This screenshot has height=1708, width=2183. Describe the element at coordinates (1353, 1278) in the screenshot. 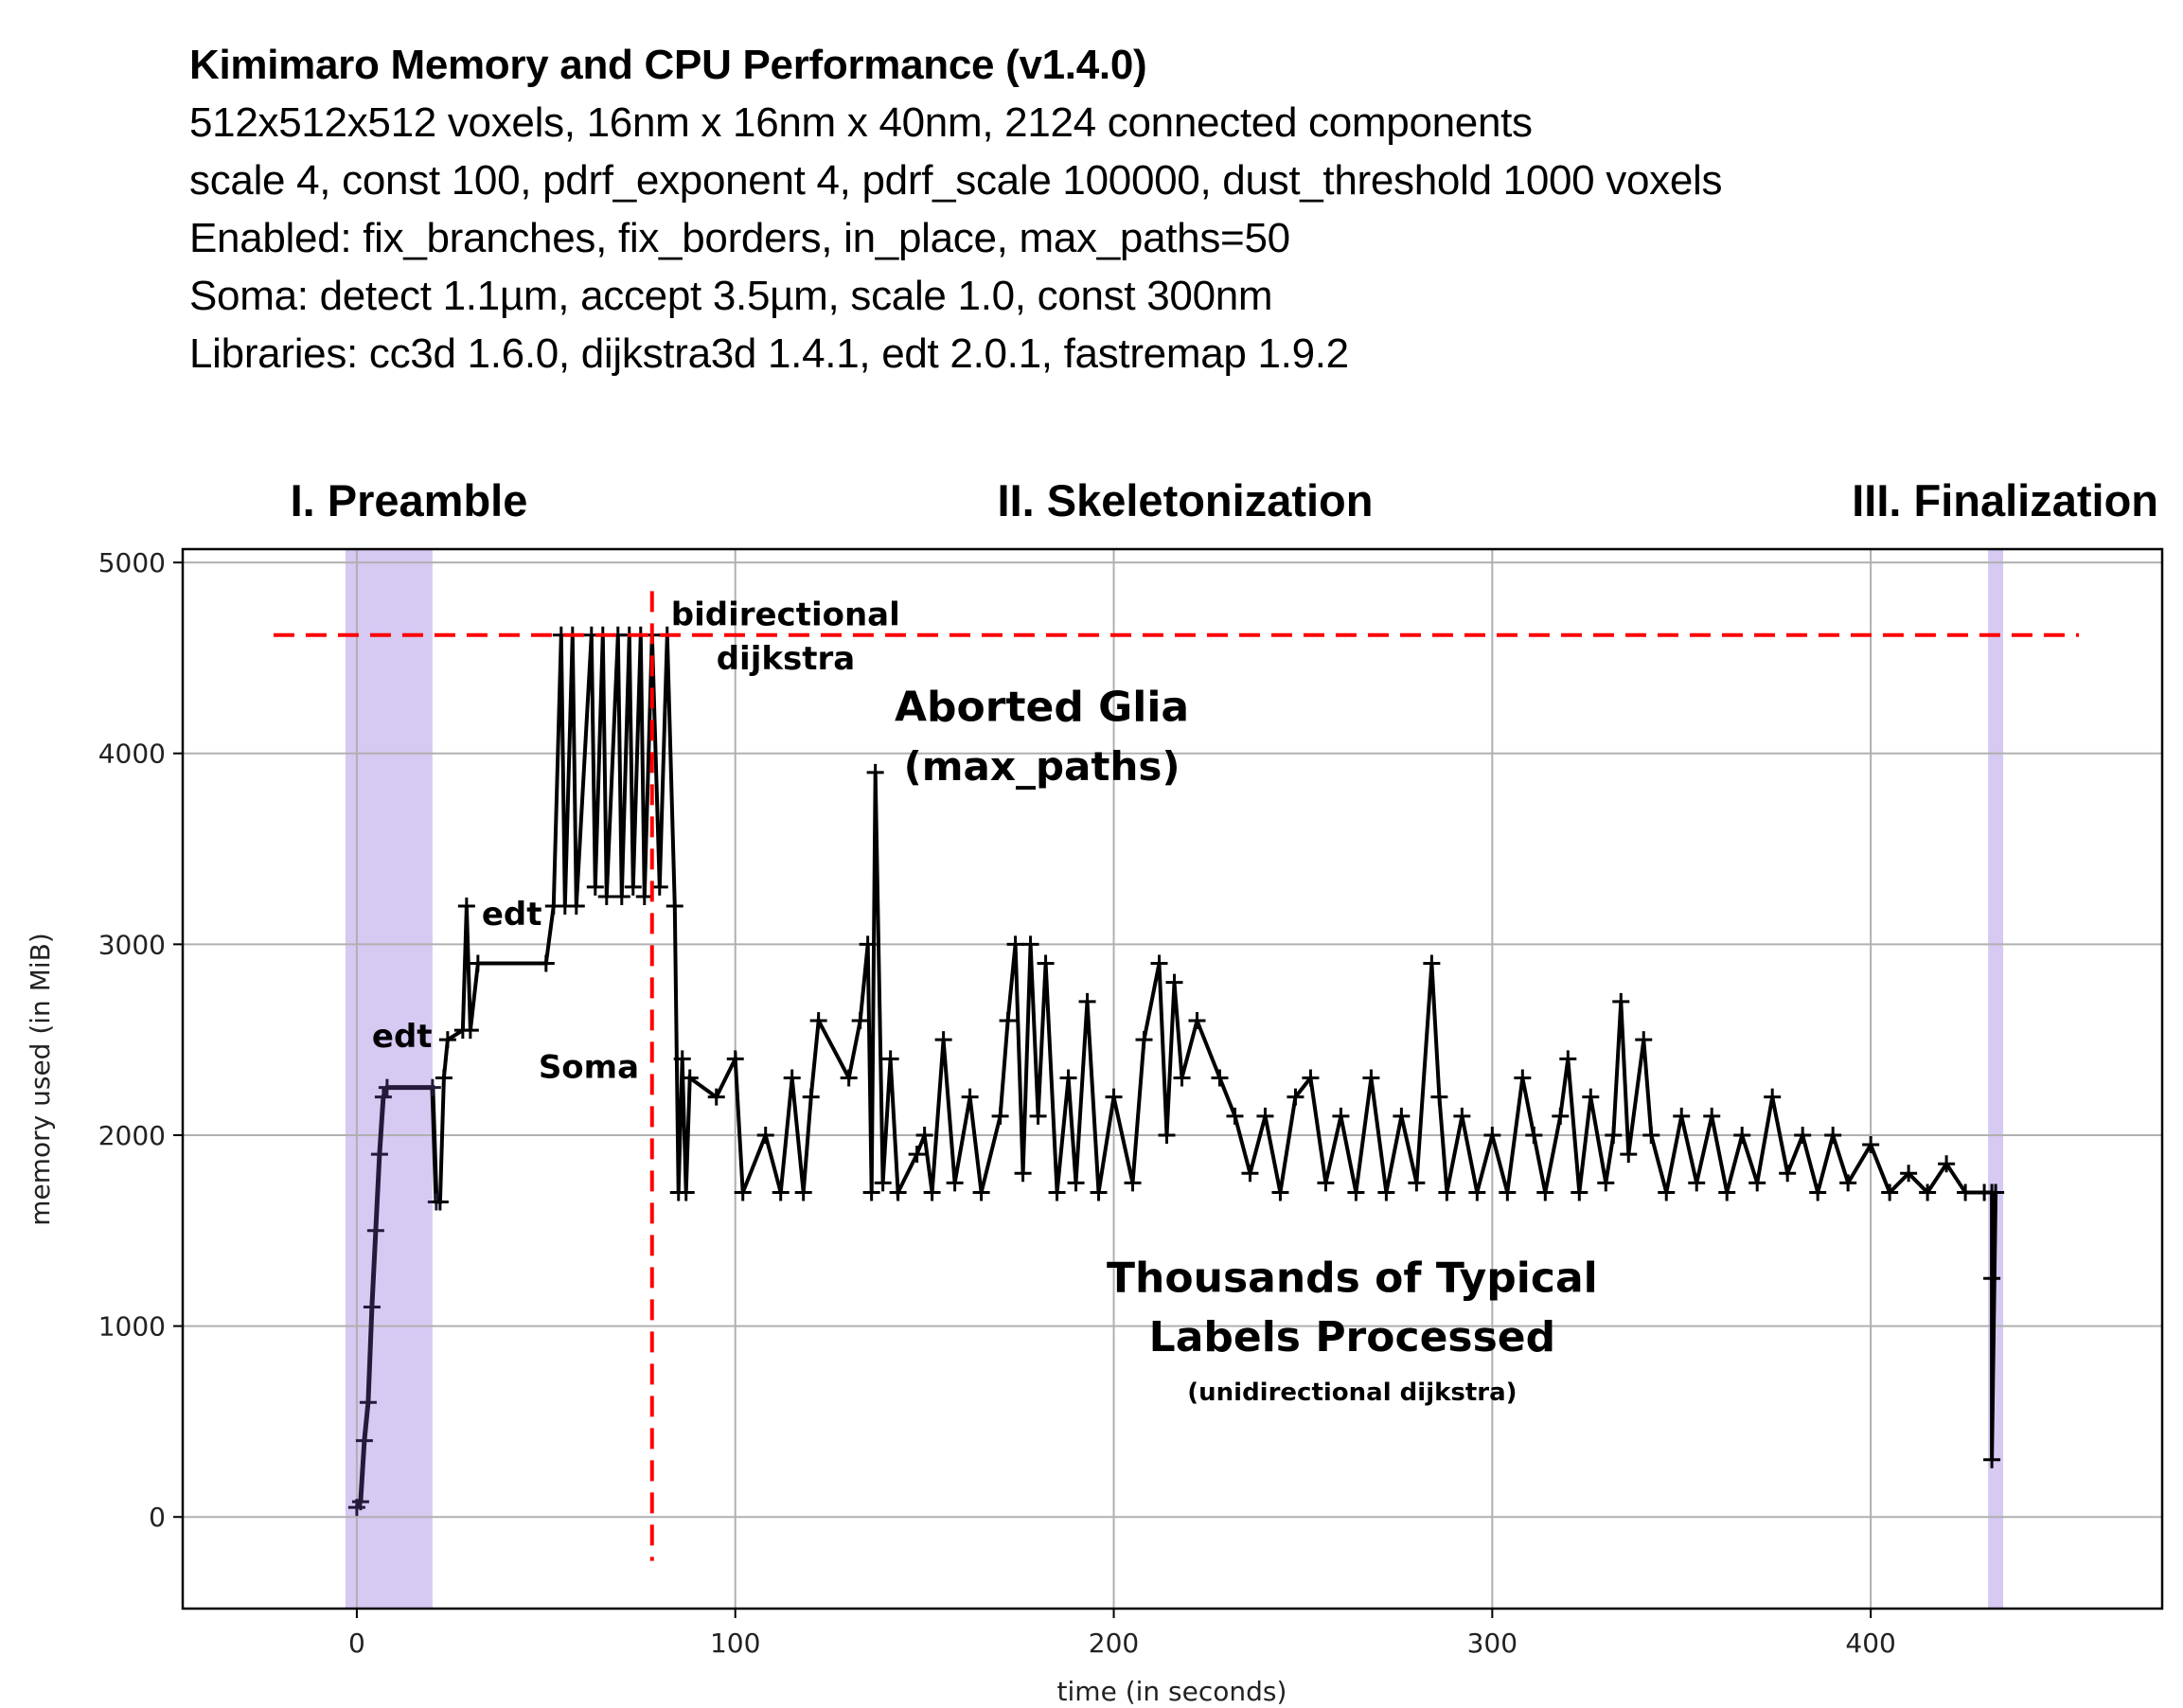

I see `annotation-label: Thousands of Typical` at that location.